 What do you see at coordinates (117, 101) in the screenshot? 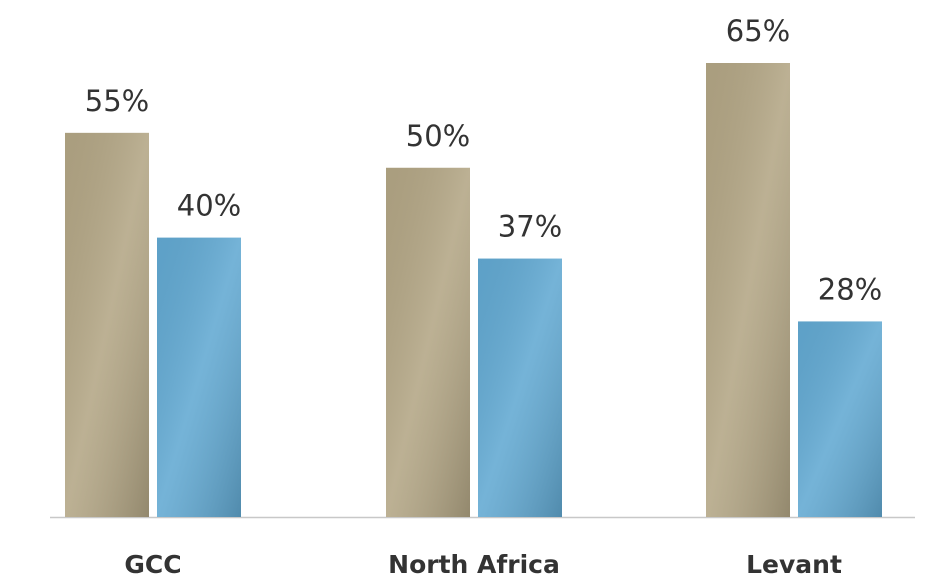
I see `value-label: 55%` at bounding box center [117, 101].